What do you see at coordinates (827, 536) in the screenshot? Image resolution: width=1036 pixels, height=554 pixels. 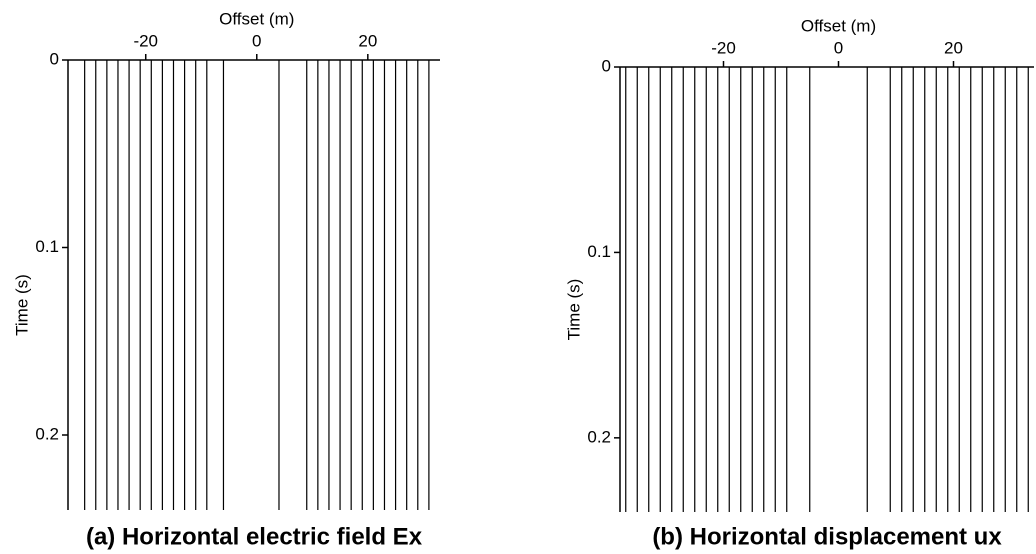 I see `chart-title: (b) Horizontal displacement ux` at bounding box center [827, 536].